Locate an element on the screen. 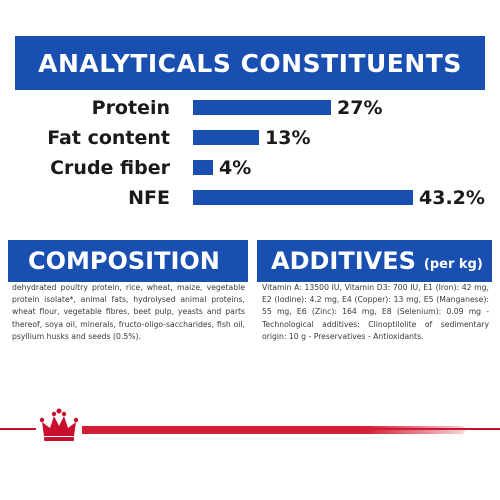 The image size is (500, 500). analytics-title: ANALYTICALS CONSTITUENTS is located at coordinates (250, 63).